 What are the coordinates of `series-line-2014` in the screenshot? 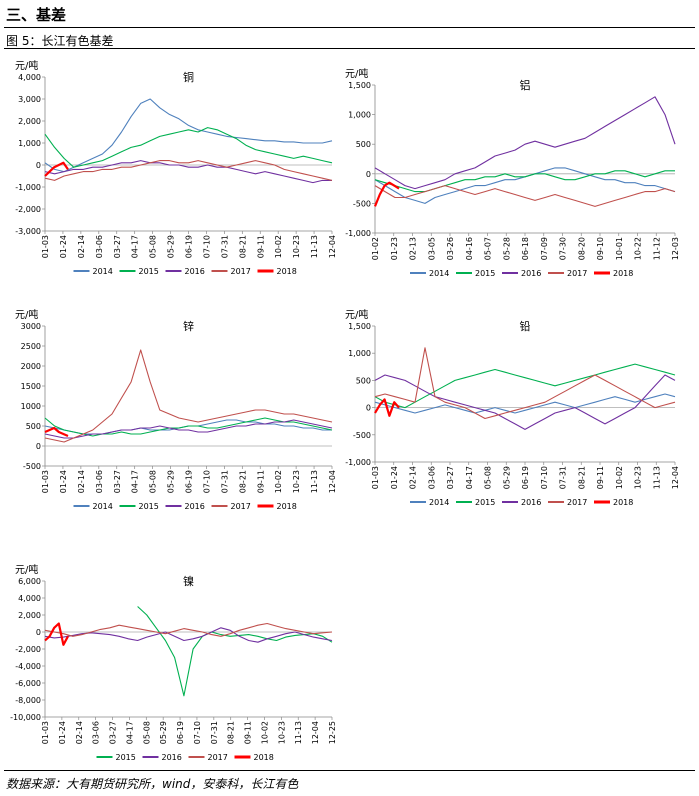 It's located at (188, 135).